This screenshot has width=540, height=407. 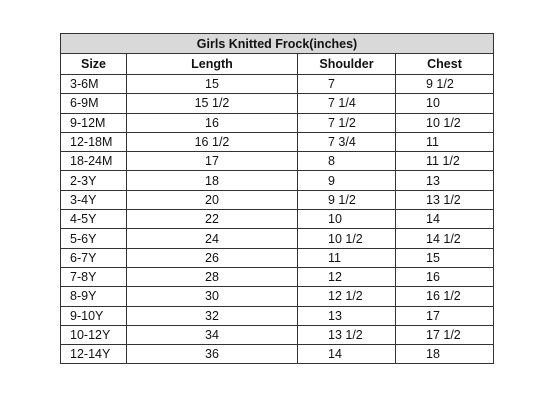 I want to click on table-cell: 6-9M, so click(x=93, y=103).